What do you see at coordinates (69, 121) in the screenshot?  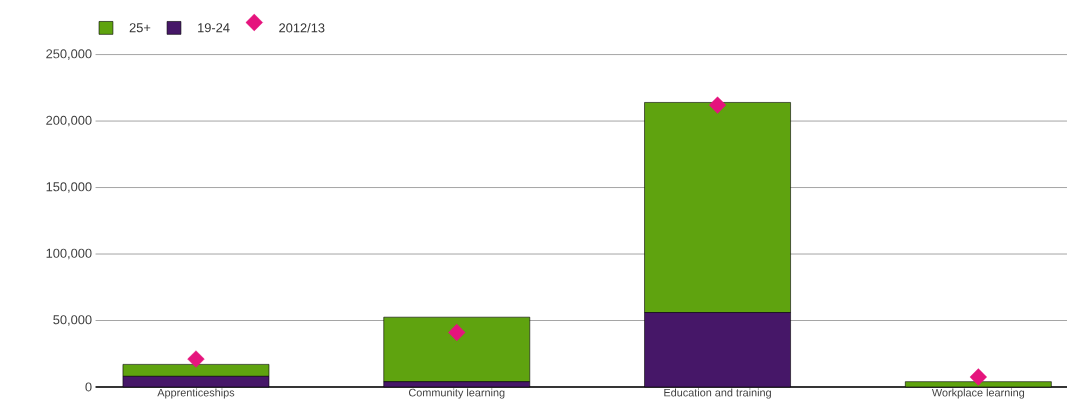 I see `y-tick-label: 200,000` at bounding box center [69, 121].